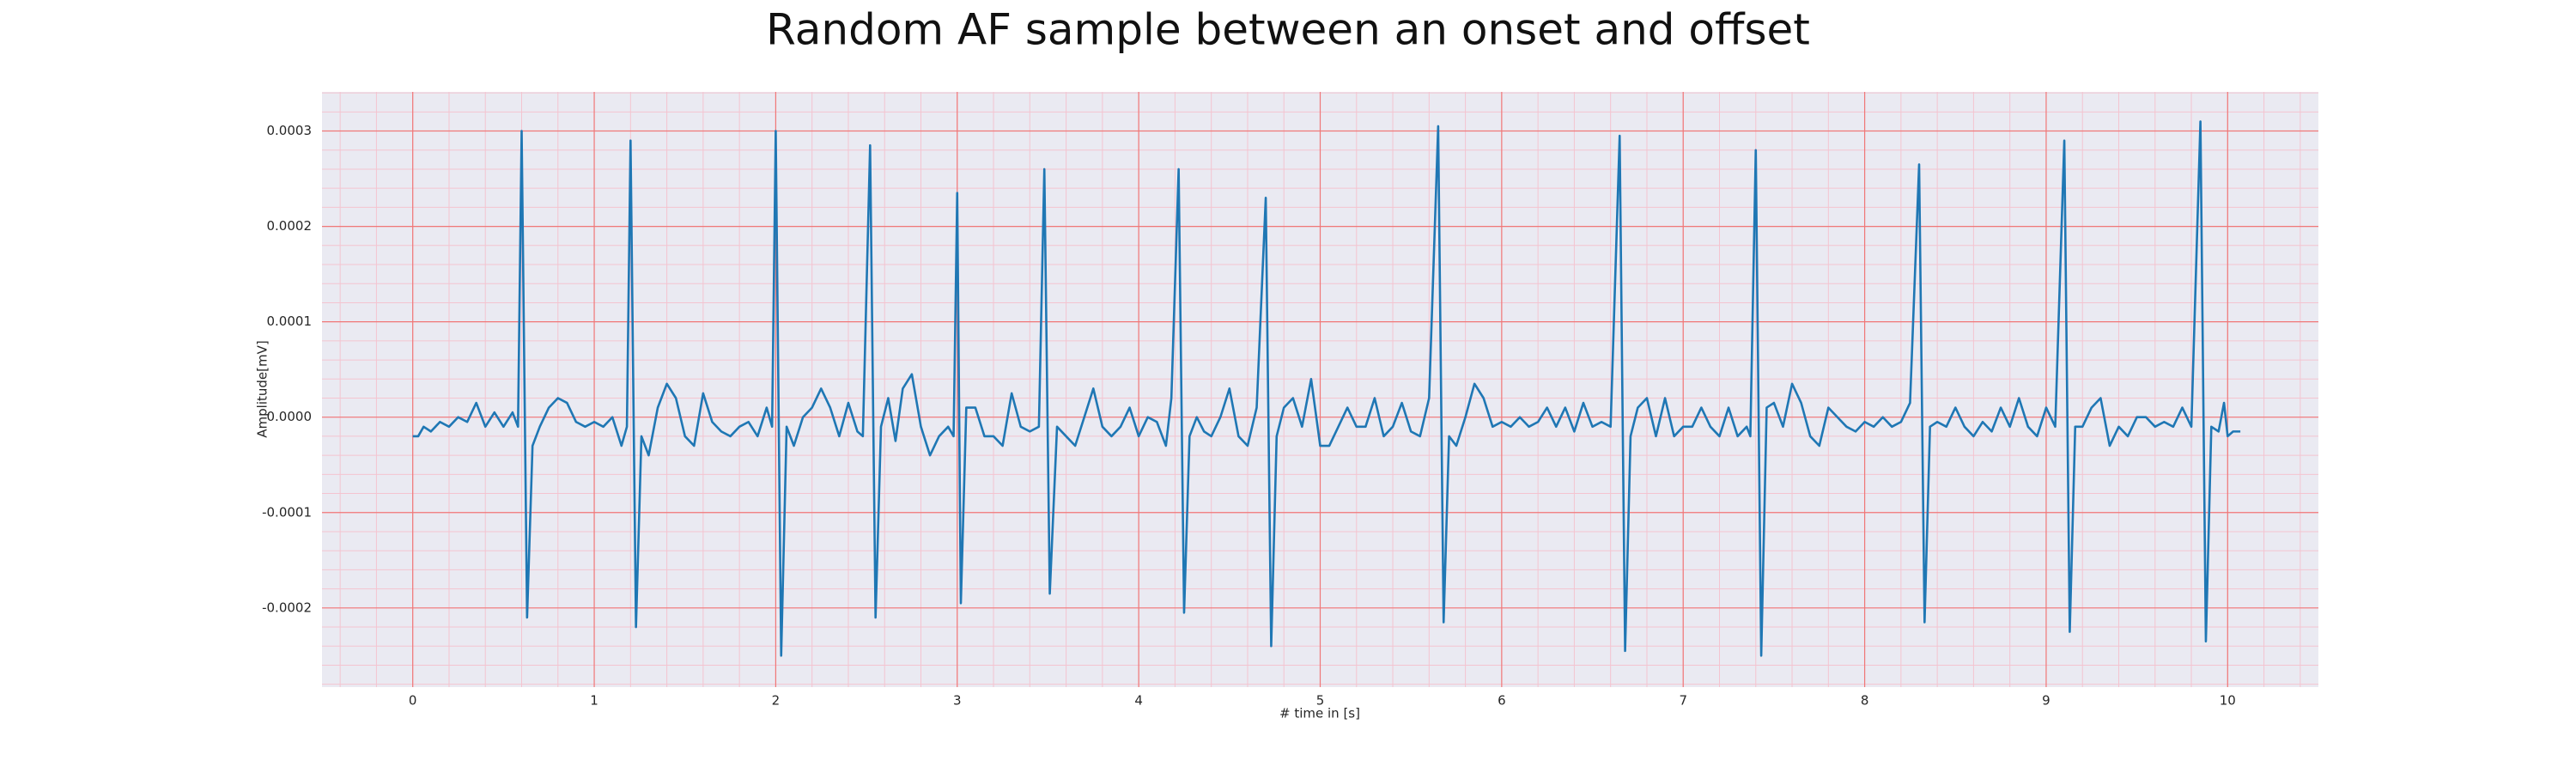 Image resolution: width=2576 pixels, height=773 pixels. Describe the element at coordinates (290, 226) in the screenshot. I see `y-tick-label: 0.0002` at that location.